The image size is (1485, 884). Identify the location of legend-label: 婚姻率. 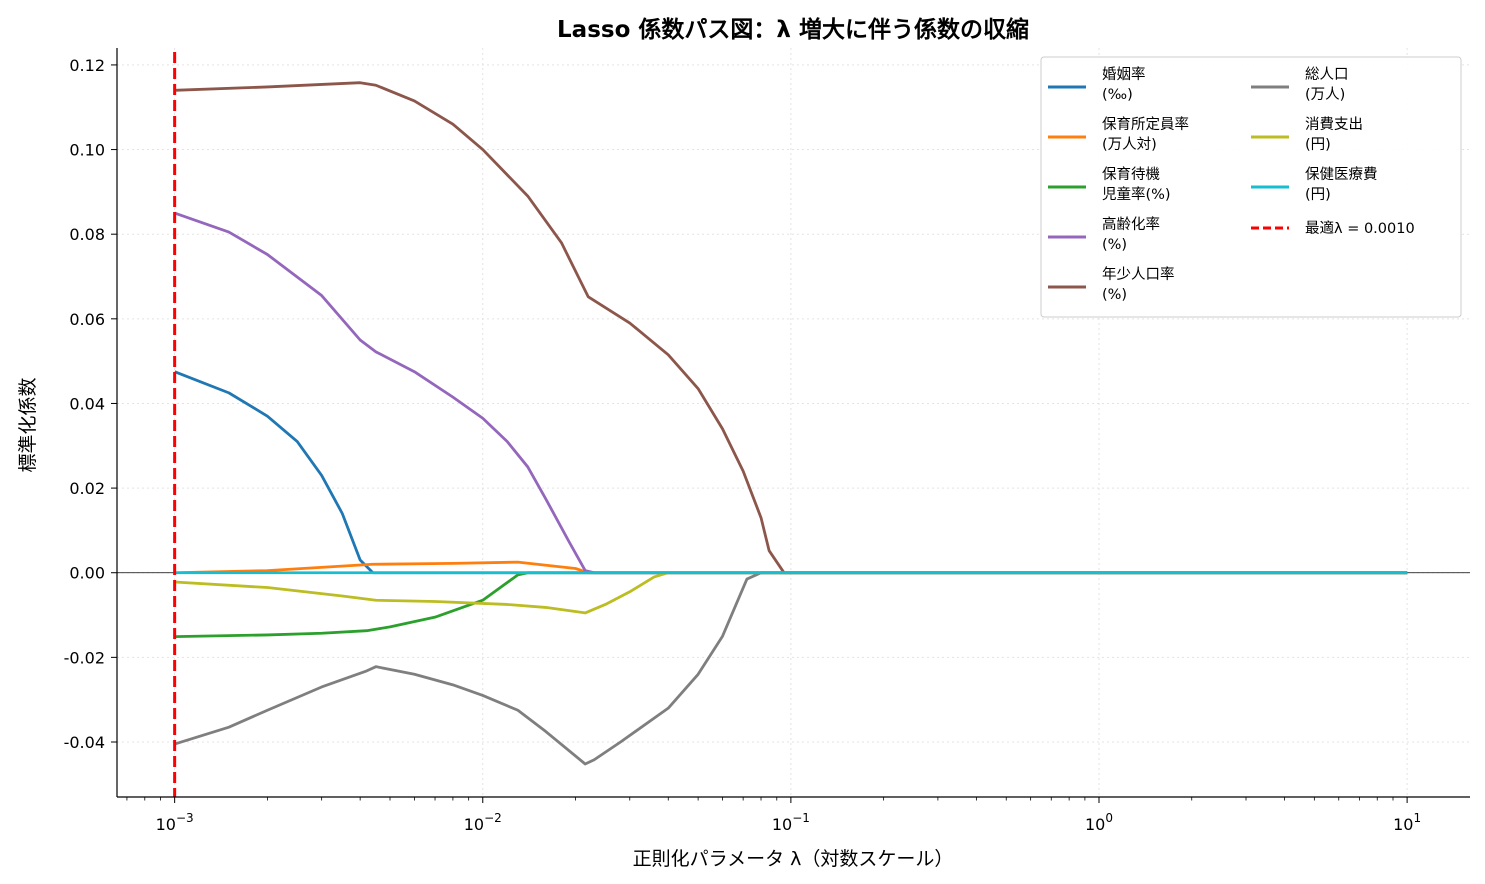
(1124, 74).